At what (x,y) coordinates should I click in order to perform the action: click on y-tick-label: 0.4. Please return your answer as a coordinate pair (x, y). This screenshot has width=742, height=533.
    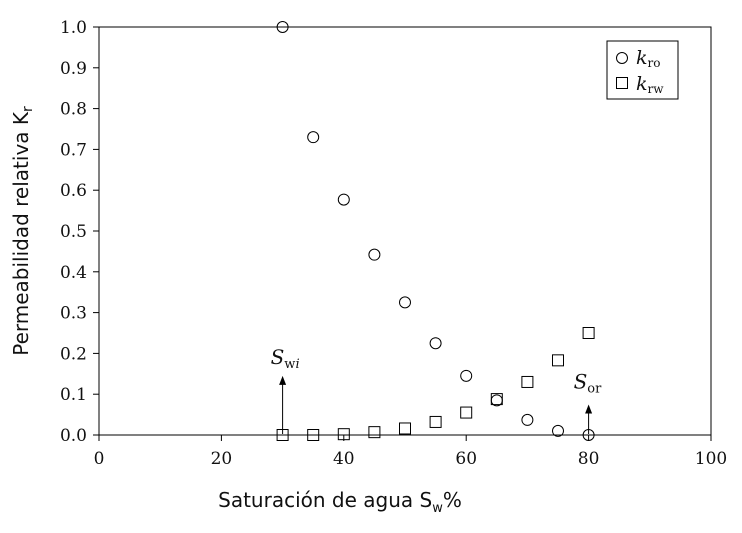
    Looking at the image, I should click on (73, 273).